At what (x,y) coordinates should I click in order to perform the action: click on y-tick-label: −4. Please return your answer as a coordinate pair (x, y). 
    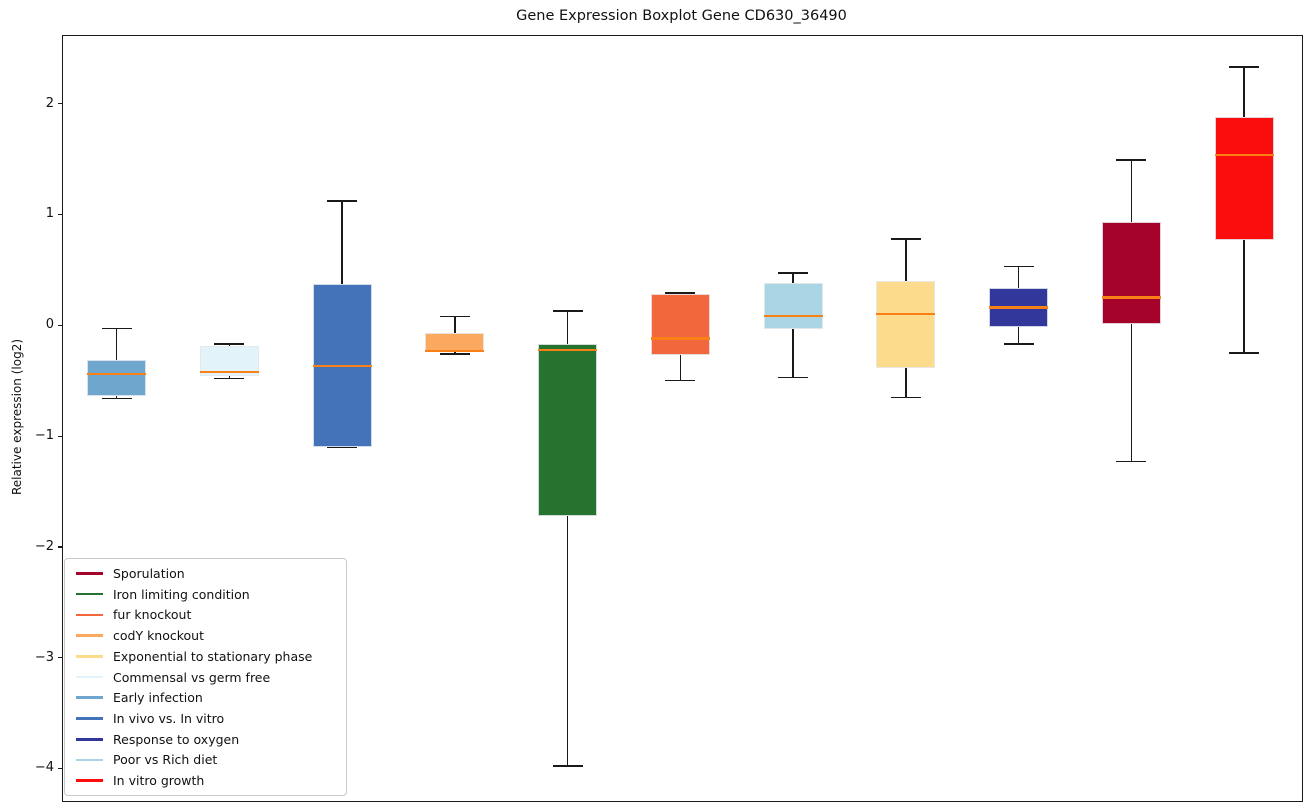
    Looking at the image, I should click on (44, 768).